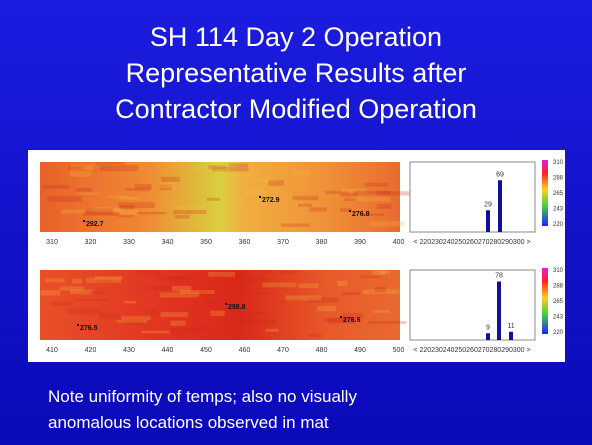  Describe the element at coordinates (52, 242) in the screenshot. I see `x-tick-label: 310` at that location.